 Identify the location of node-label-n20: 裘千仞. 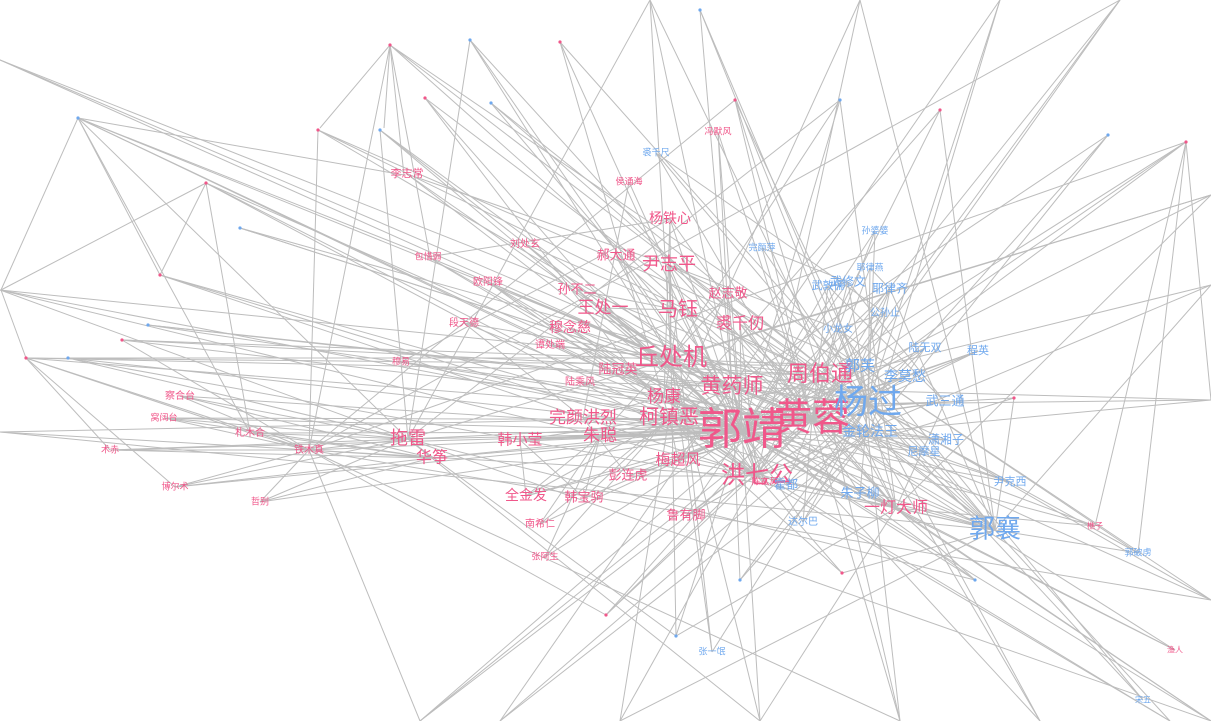
(740, 323).